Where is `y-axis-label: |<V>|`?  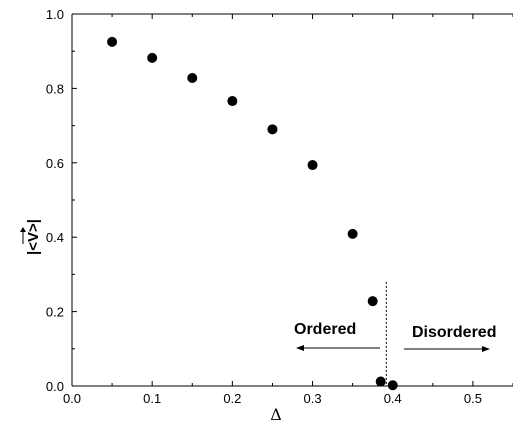 y-axis-label: |<V>| is located at coordinates (31, 237).